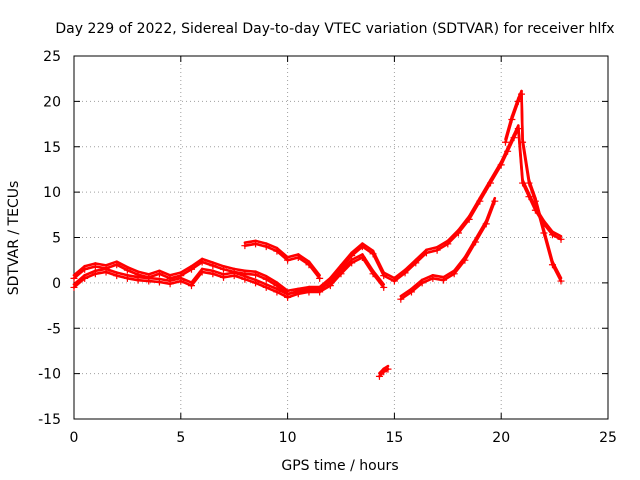 The width and height of the screenshot is (640, 480). What do you see at coordinates (339, 466) in the screenshot?
I see `x-axis-label: GPS time / hours` at bounding box center [339, 466].